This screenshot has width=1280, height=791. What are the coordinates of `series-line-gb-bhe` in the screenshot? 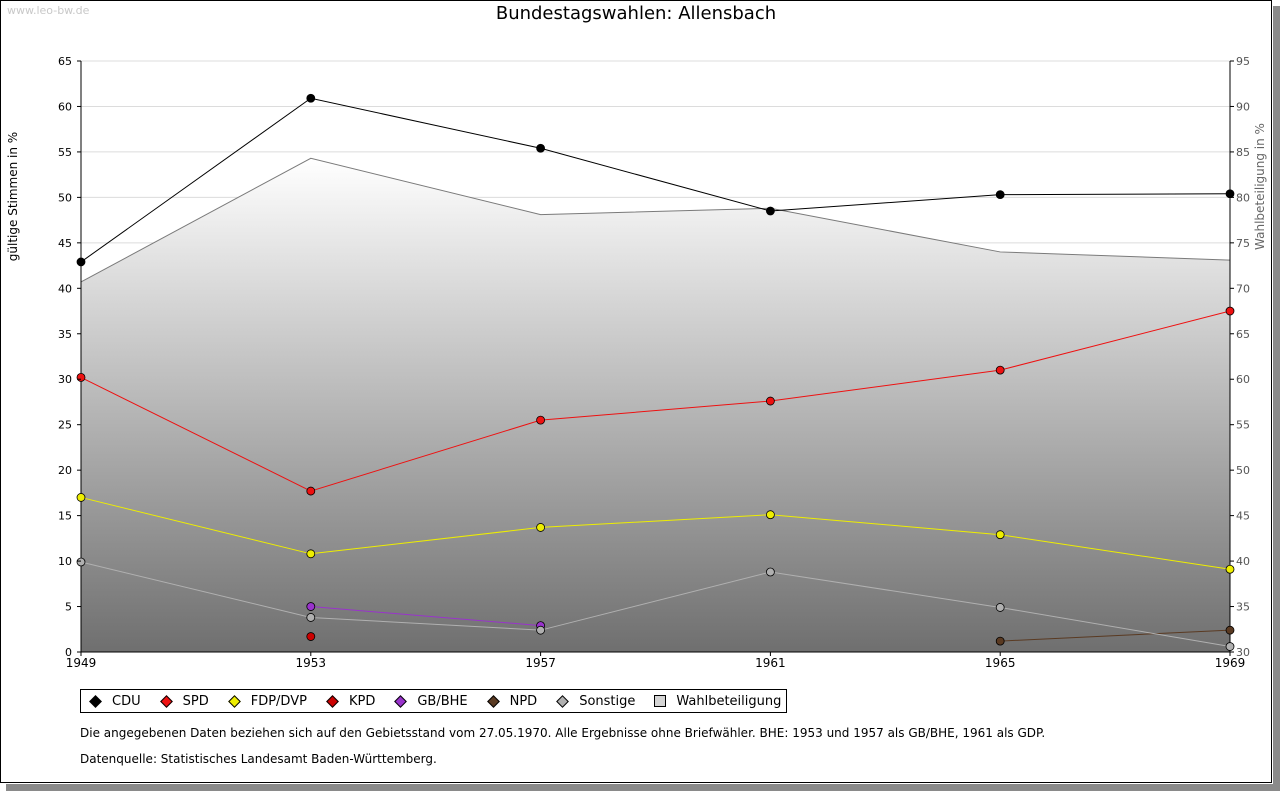 It's located at (425, 616).